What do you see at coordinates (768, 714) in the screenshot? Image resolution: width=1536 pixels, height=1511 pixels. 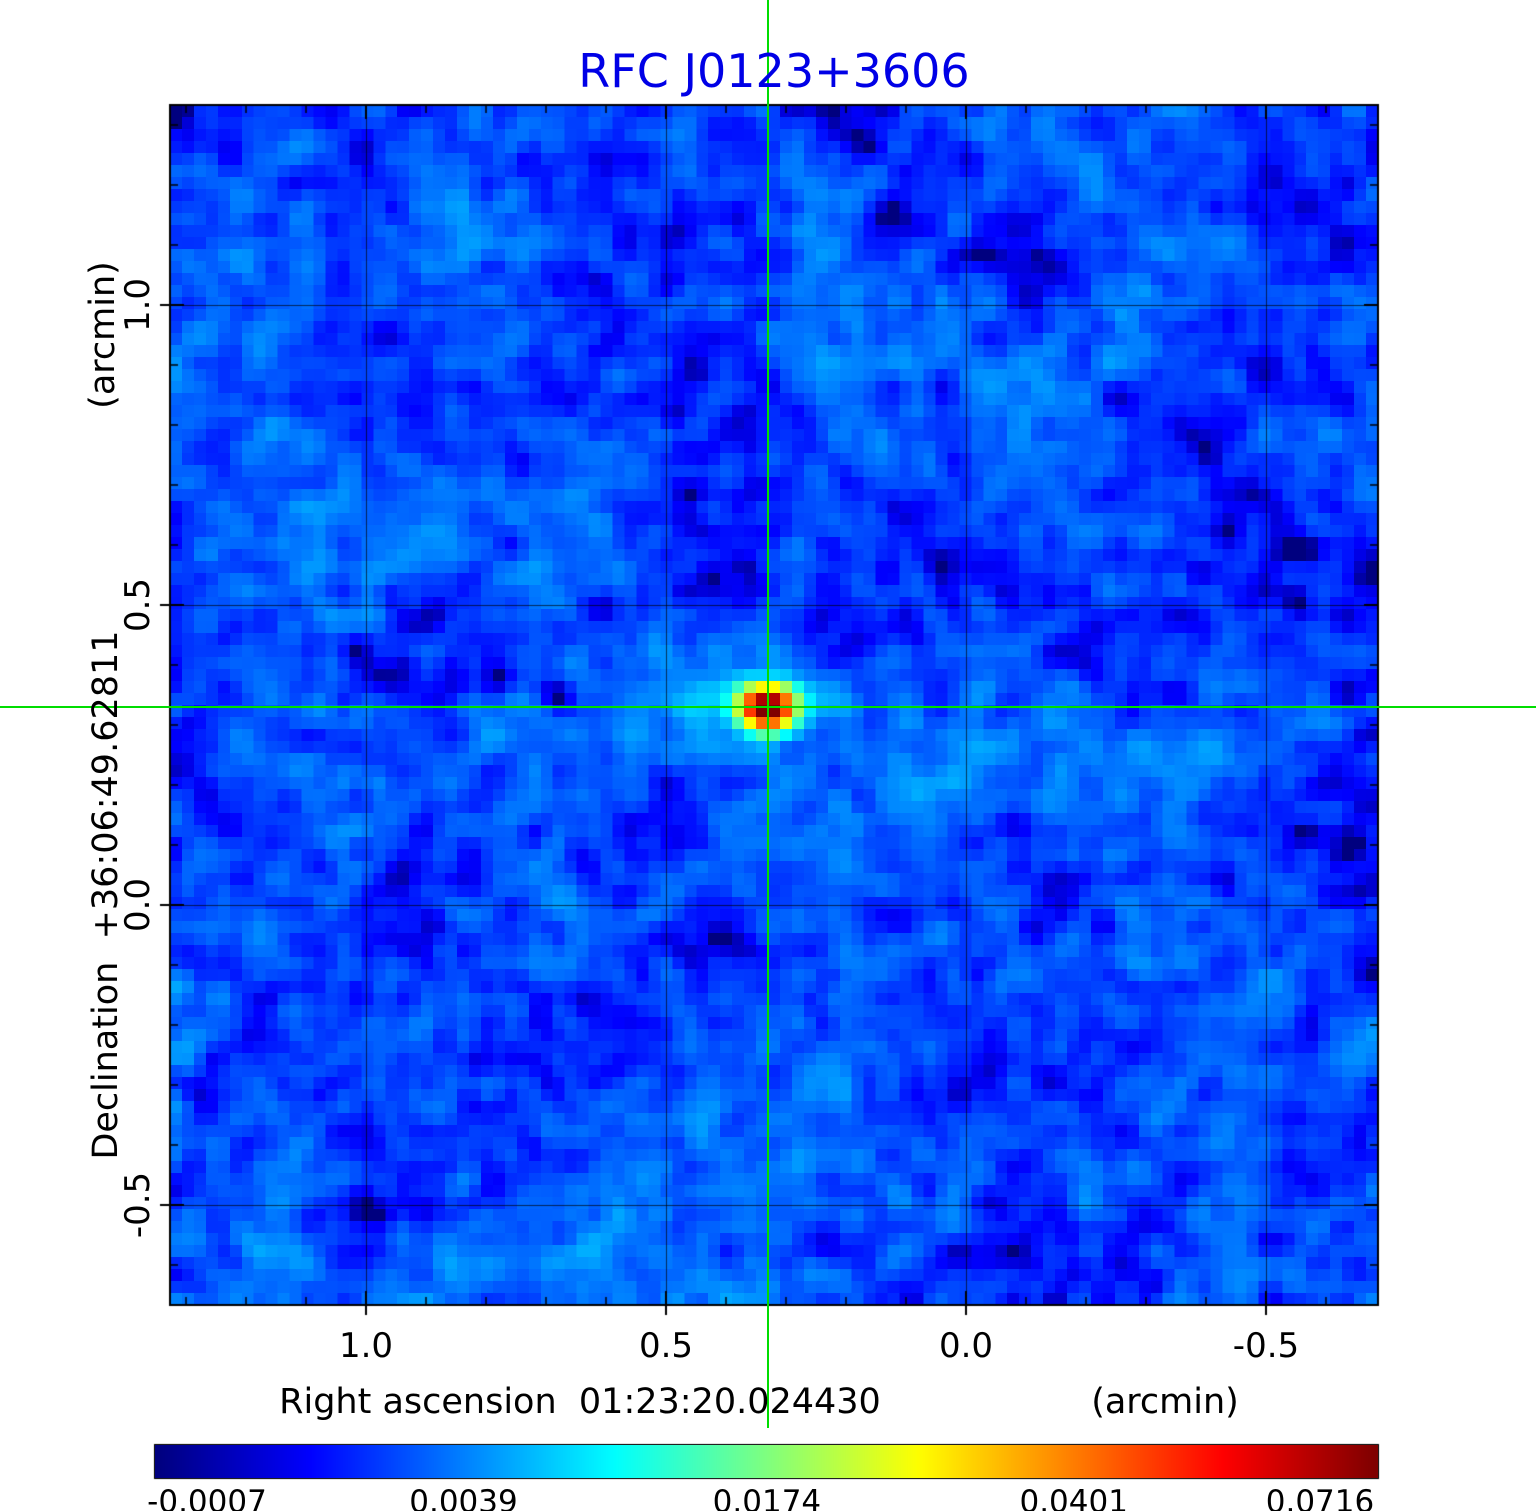 I see `crosshair-vertical-line` at bounding box center [768, 714].